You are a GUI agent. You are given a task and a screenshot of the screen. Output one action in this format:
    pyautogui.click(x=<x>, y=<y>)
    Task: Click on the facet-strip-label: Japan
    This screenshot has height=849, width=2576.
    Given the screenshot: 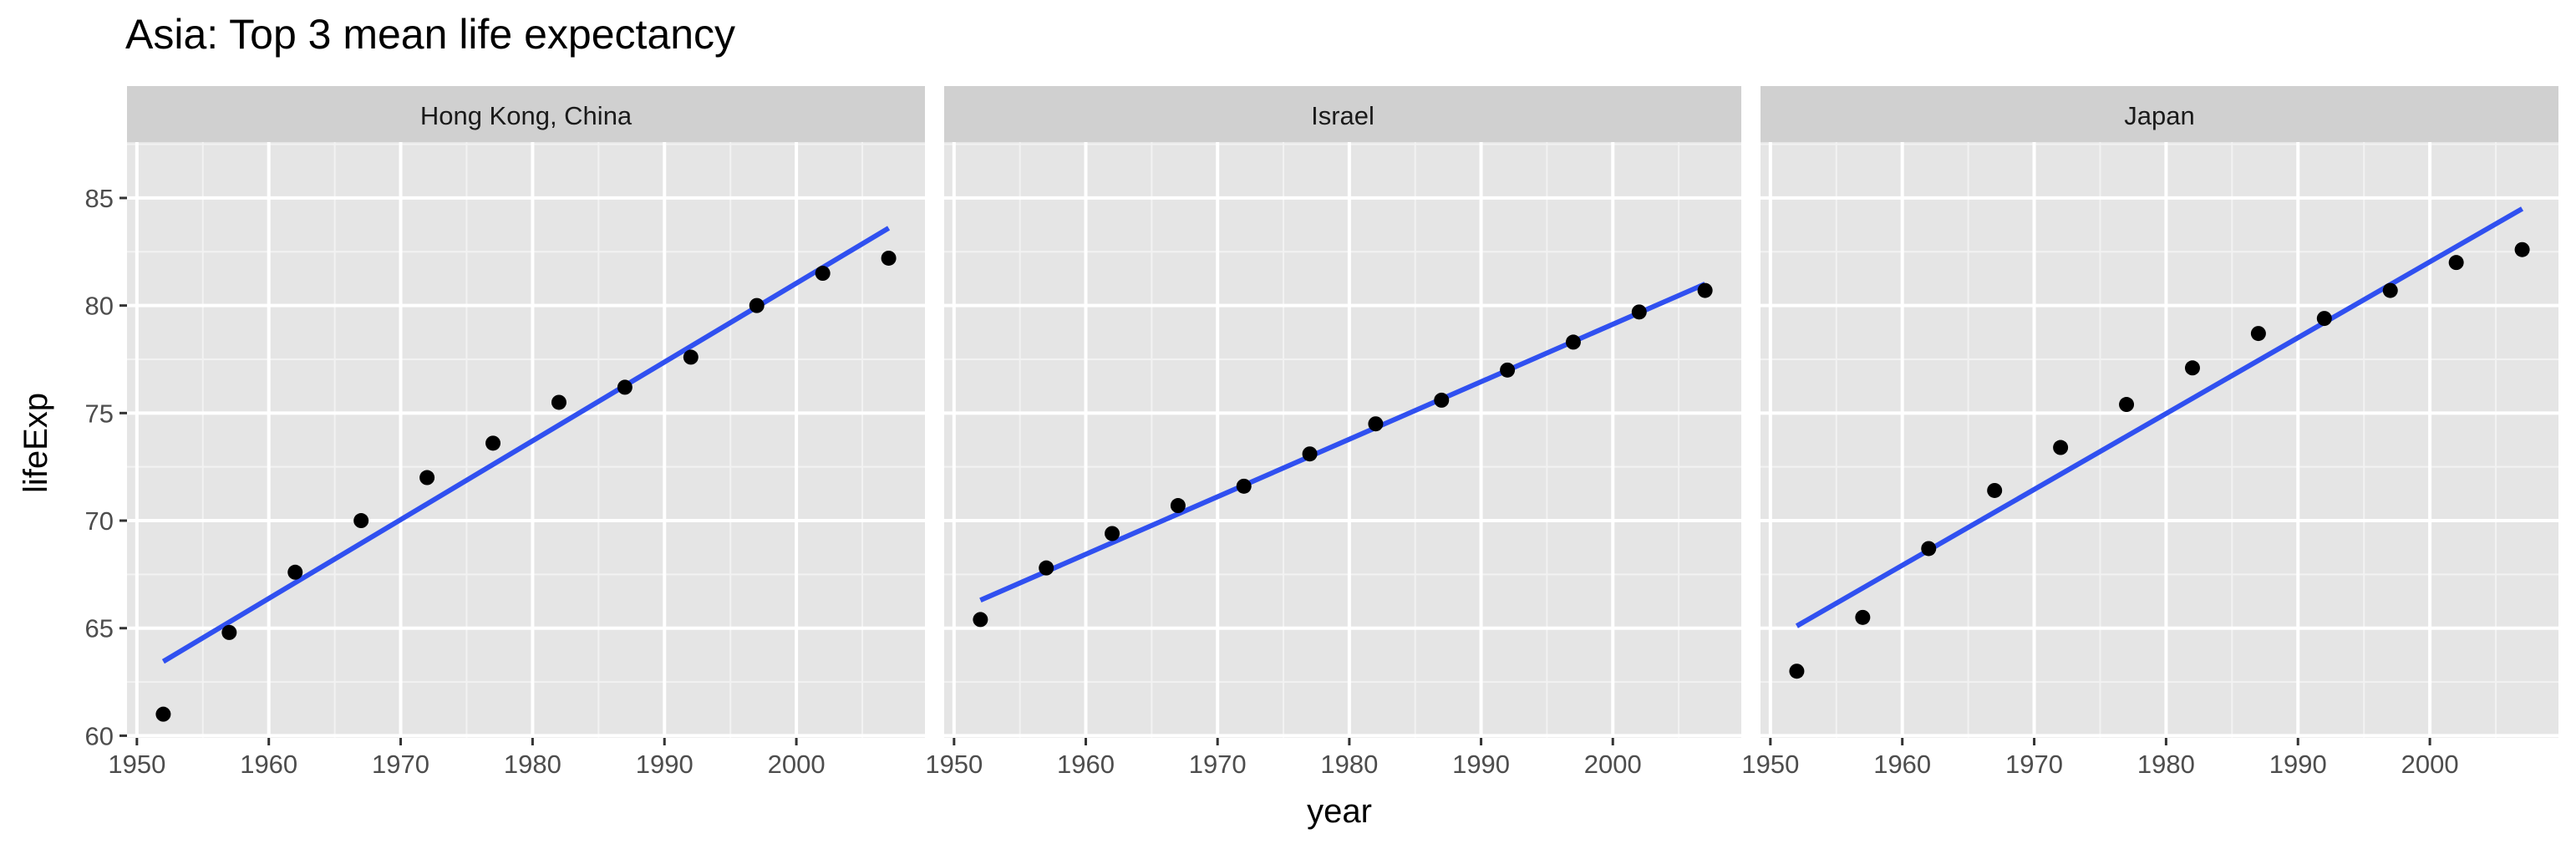 What is the action you would take?
    pyautogui.click(x=2159, y=116)
    